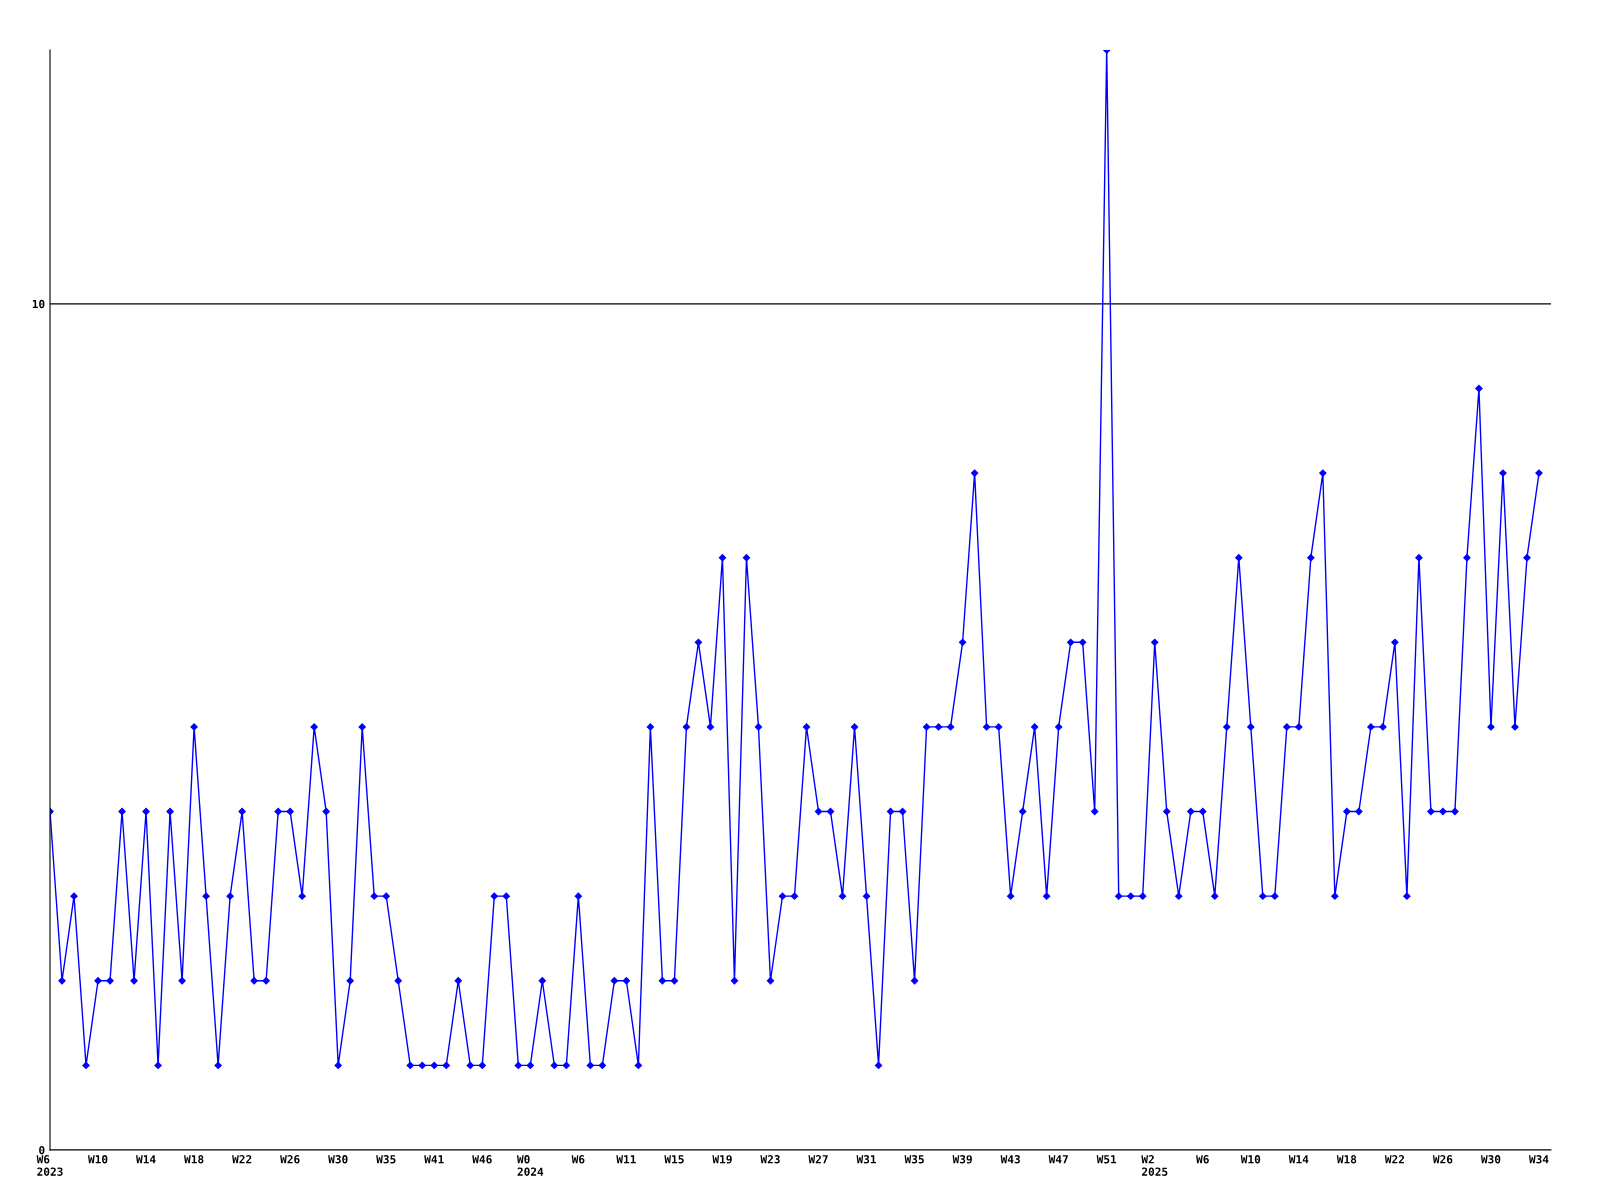 This screenshot has width=1600, height=1200. What do you see at coordinates (770, 1159) in the screenshot?
I see `x-tick-label: W23` at bounding box center [770, 1159].